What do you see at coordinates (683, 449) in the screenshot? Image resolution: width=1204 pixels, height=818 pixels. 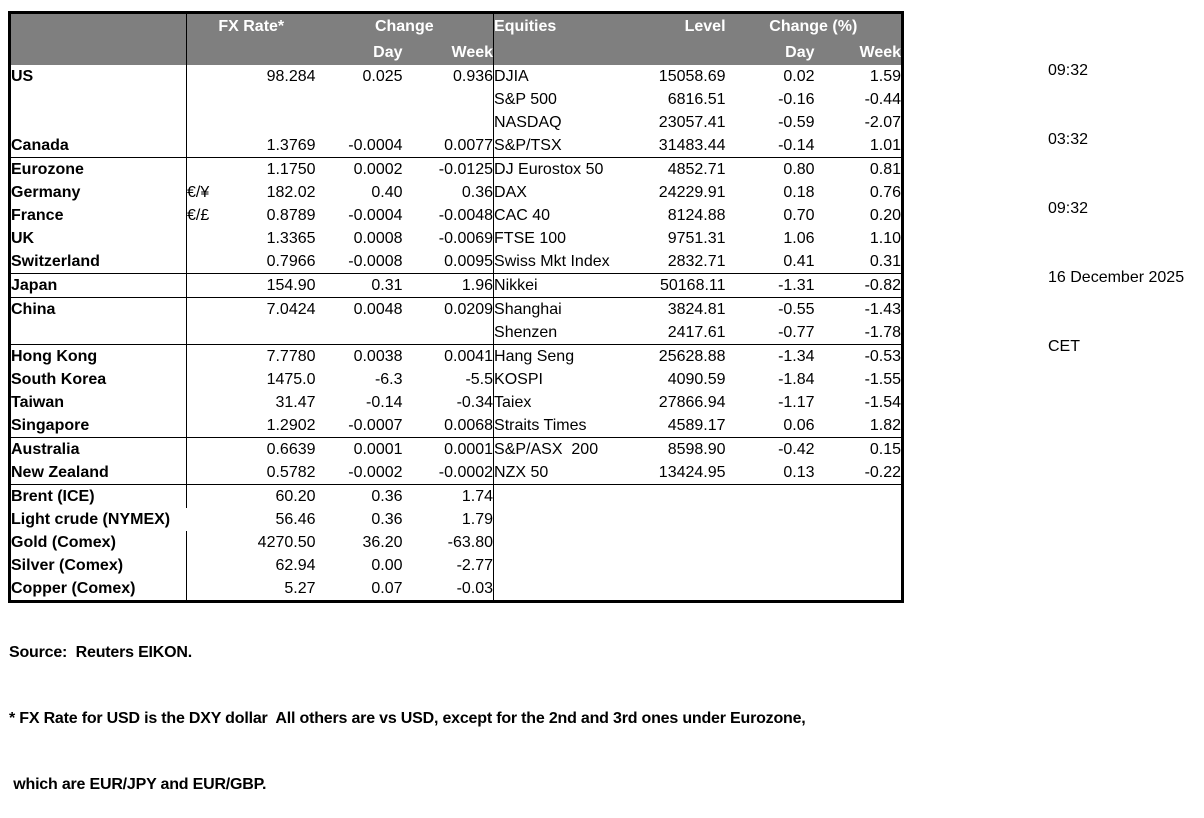 I see `equity-level: 8598.90` at bounding box center [683, 449].